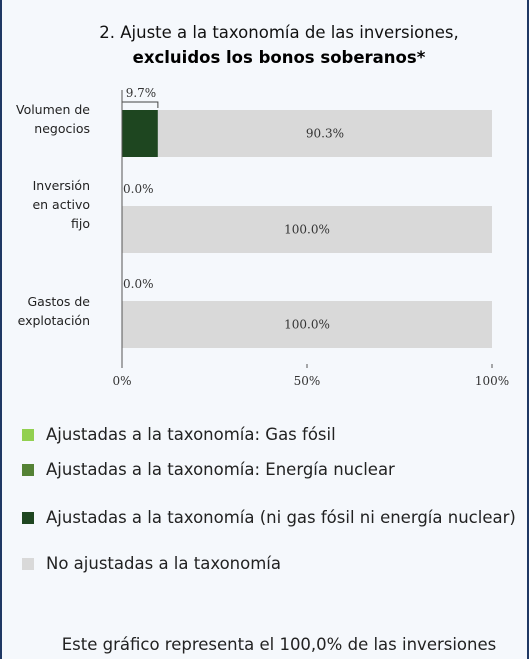 Image resolution: width=529 pixels, height=659 pixels. What do you see at coordinates (53, 311) in the screenshot?
I see `category-label: Gastos de explotación` at bounding box center [53, 311].